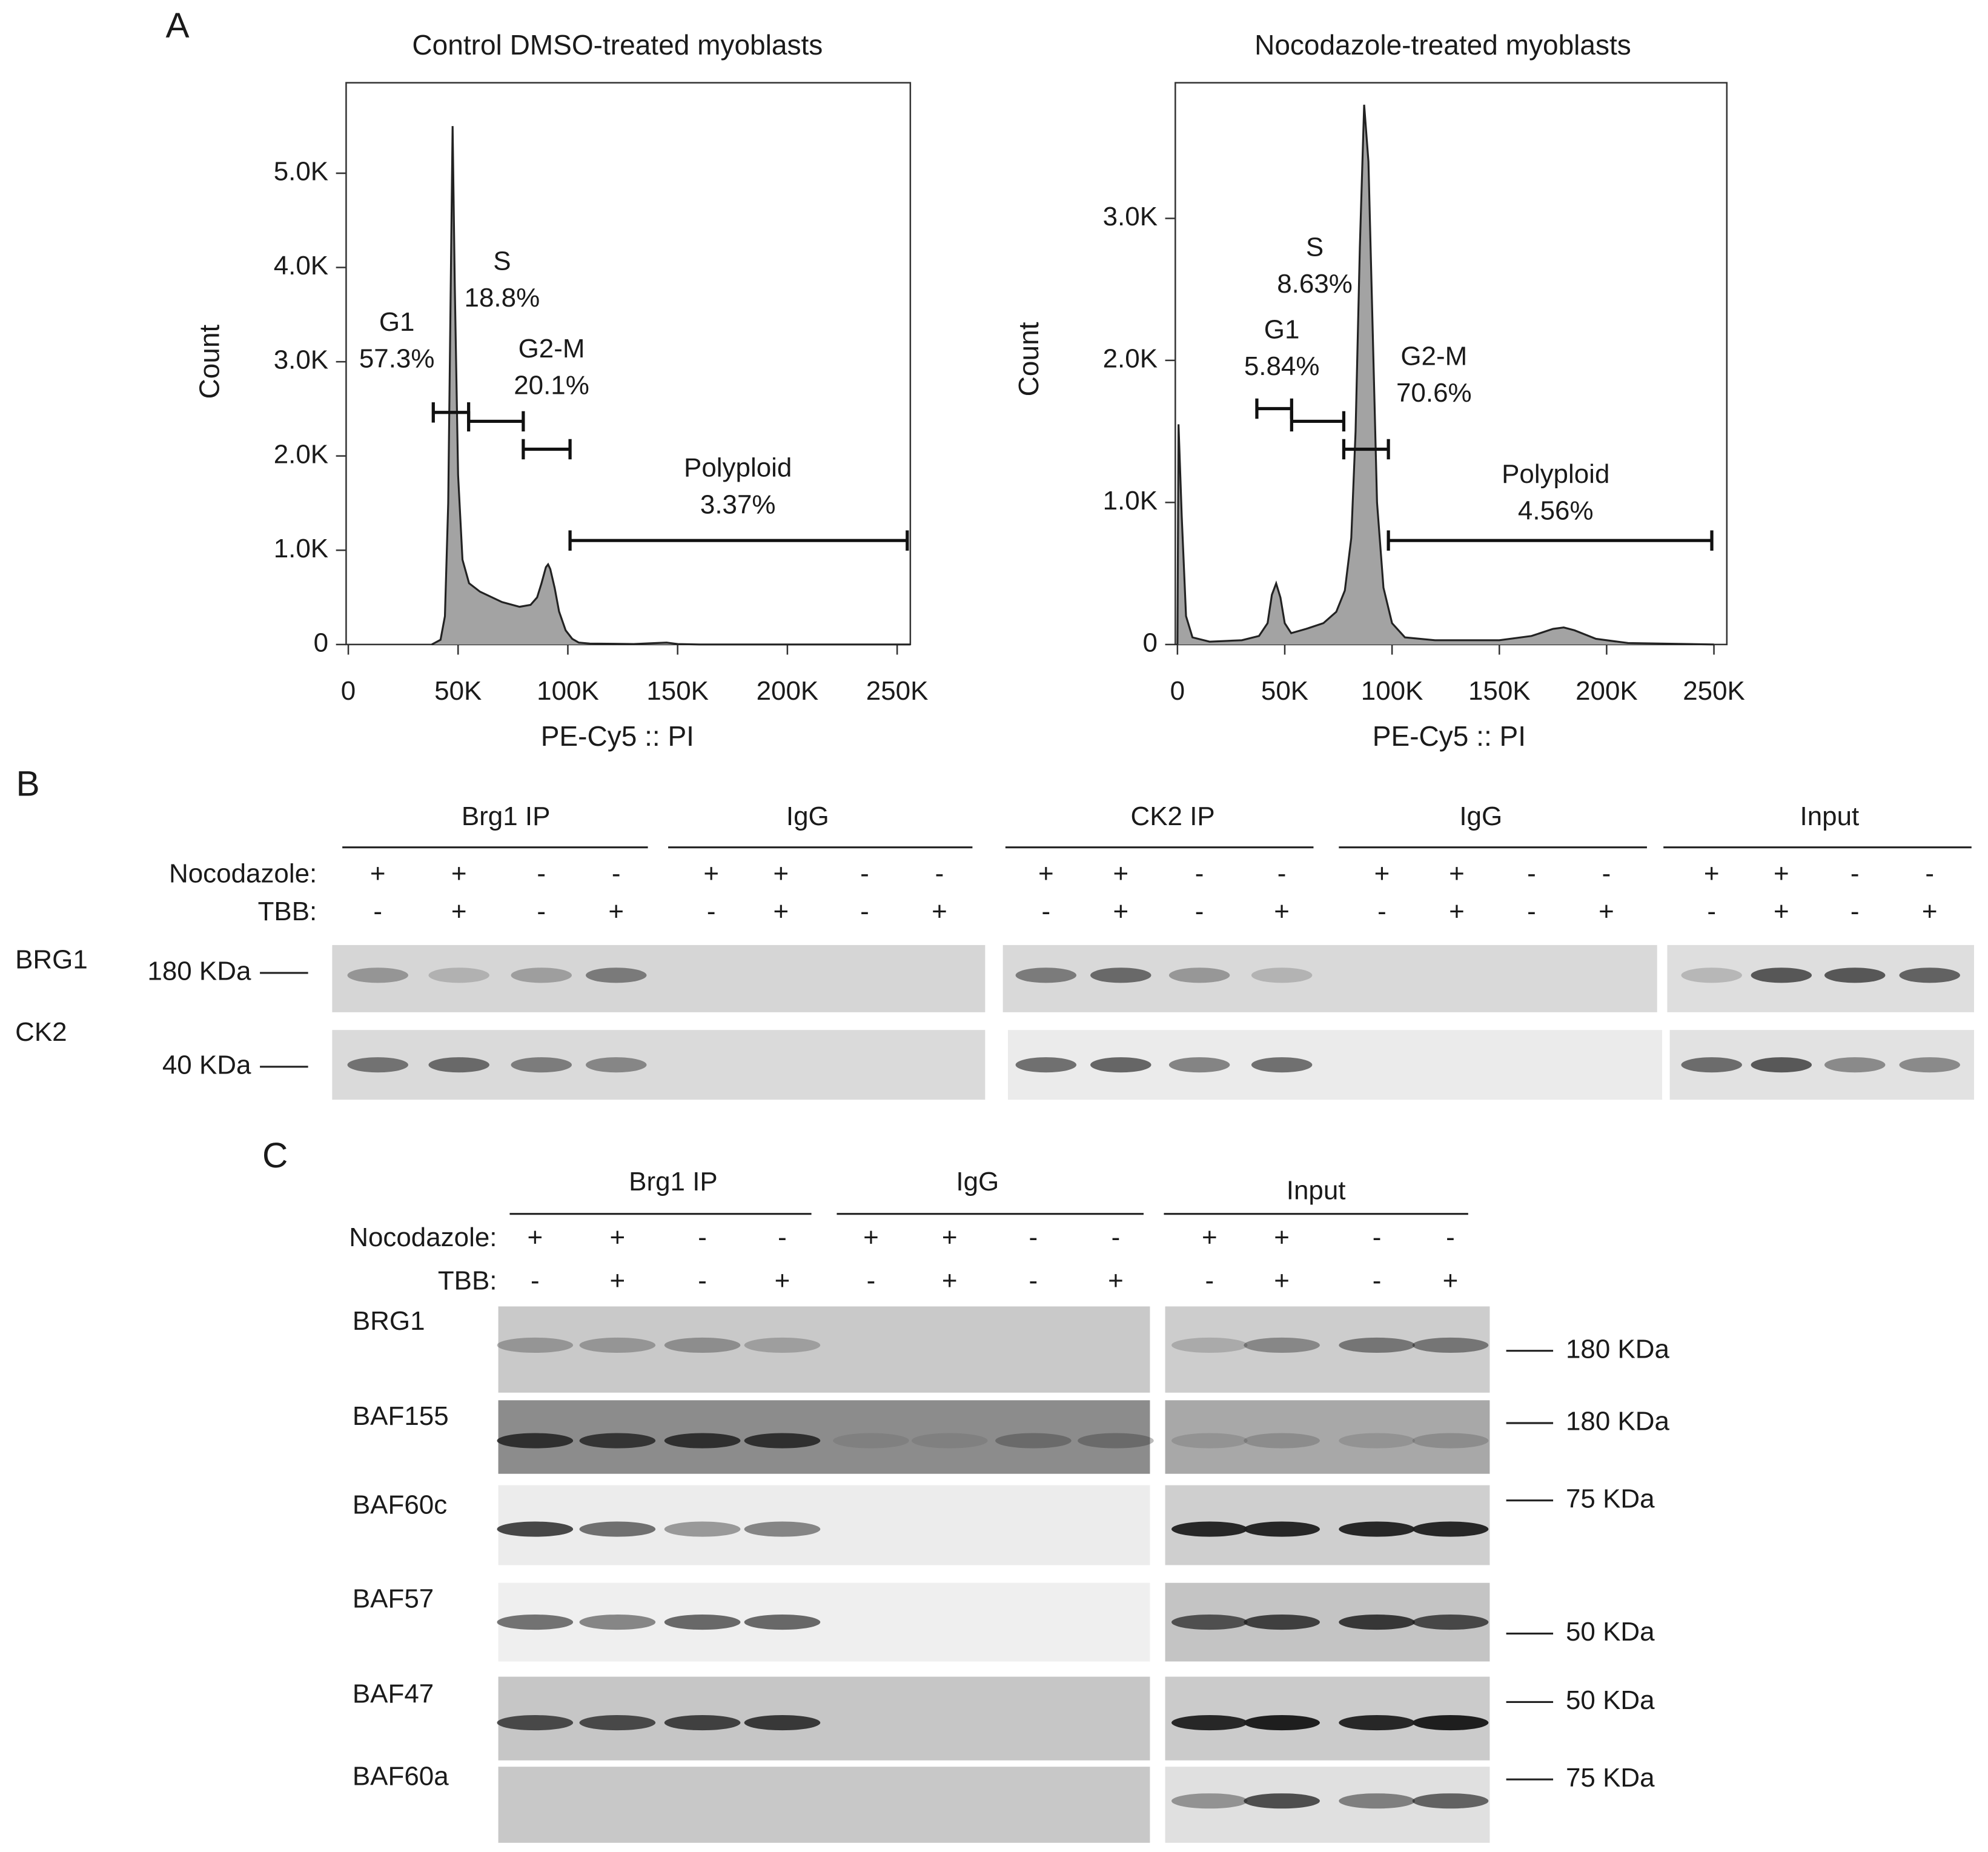 The height and width of the screenshot is (1852, 1988). What do you see at coordinates (28, 784) in the screenshot?
I see `panel-letter: B` at bounding box center [28, 784].